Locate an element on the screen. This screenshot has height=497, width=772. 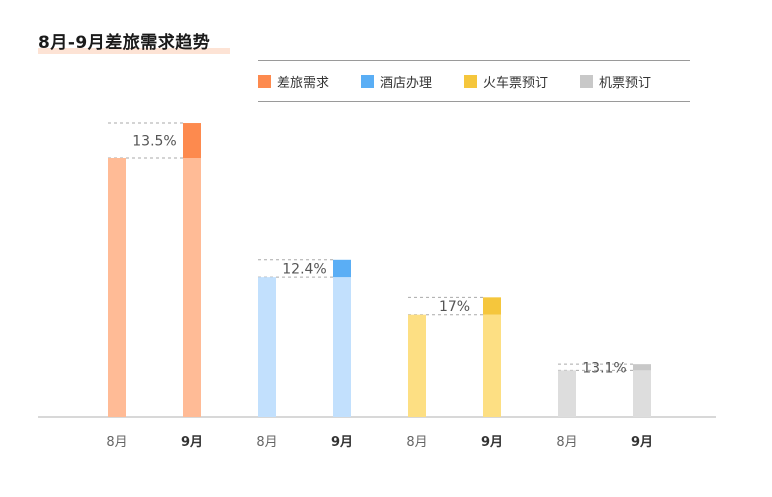
legend-swatch-train is located at coordinates (471, 81).